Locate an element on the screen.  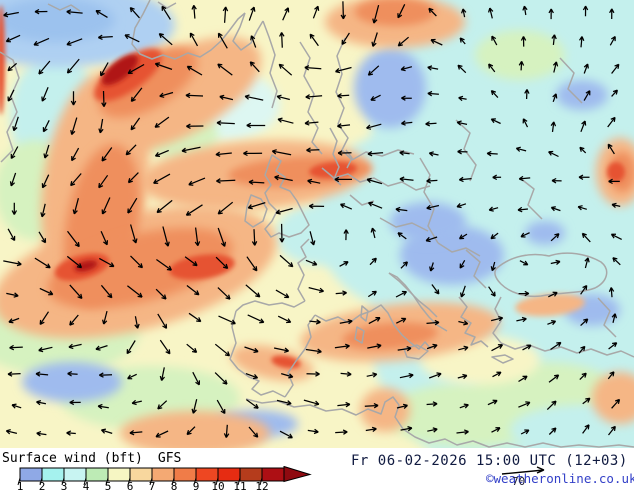
copyright-link: ©weatheronline.co.uk is located at coordinates (560, 478).